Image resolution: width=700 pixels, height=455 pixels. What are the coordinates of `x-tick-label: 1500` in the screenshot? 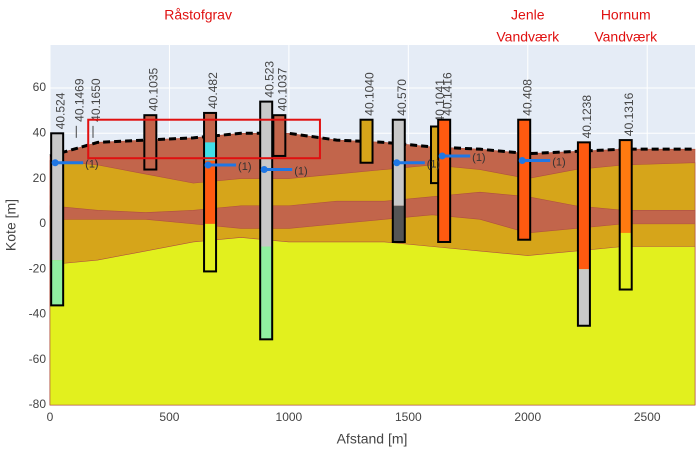 It's located at (408, 417).